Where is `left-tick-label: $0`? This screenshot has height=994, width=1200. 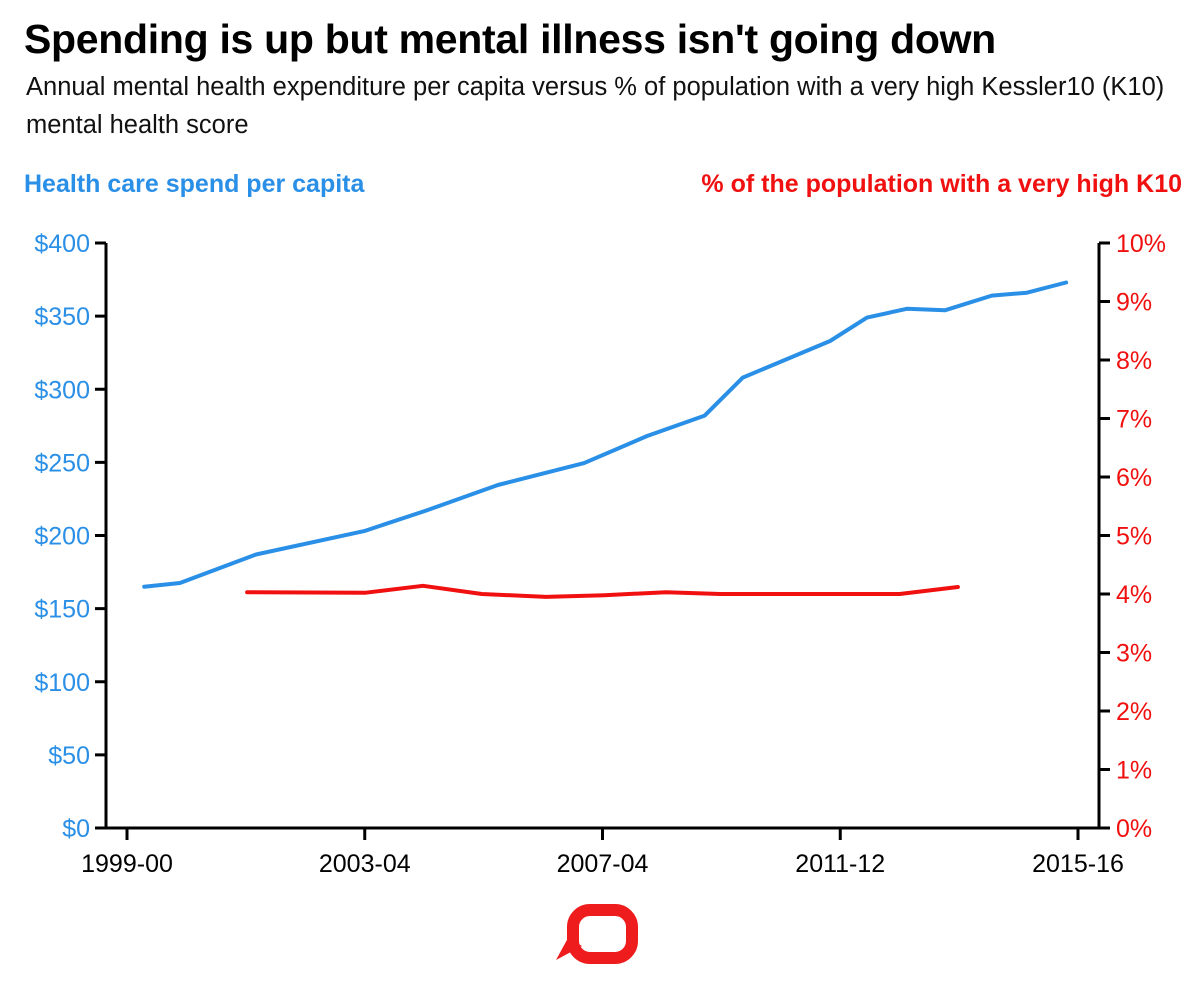 left-tick-label: $0 is located at coordinates (76, 829).